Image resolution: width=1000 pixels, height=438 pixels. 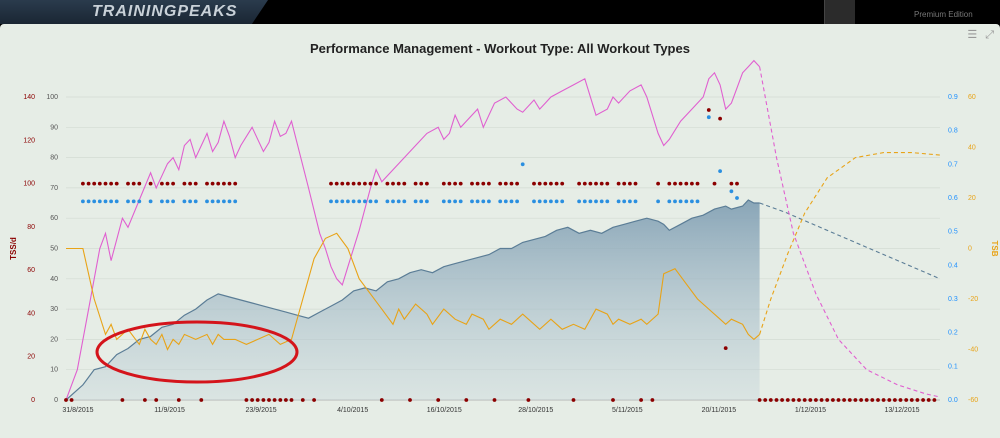 What do you see at coordinates (973, 299) in the screenshot?
I see `tsb-tick-label: -20` at bounding box center [973, 299].